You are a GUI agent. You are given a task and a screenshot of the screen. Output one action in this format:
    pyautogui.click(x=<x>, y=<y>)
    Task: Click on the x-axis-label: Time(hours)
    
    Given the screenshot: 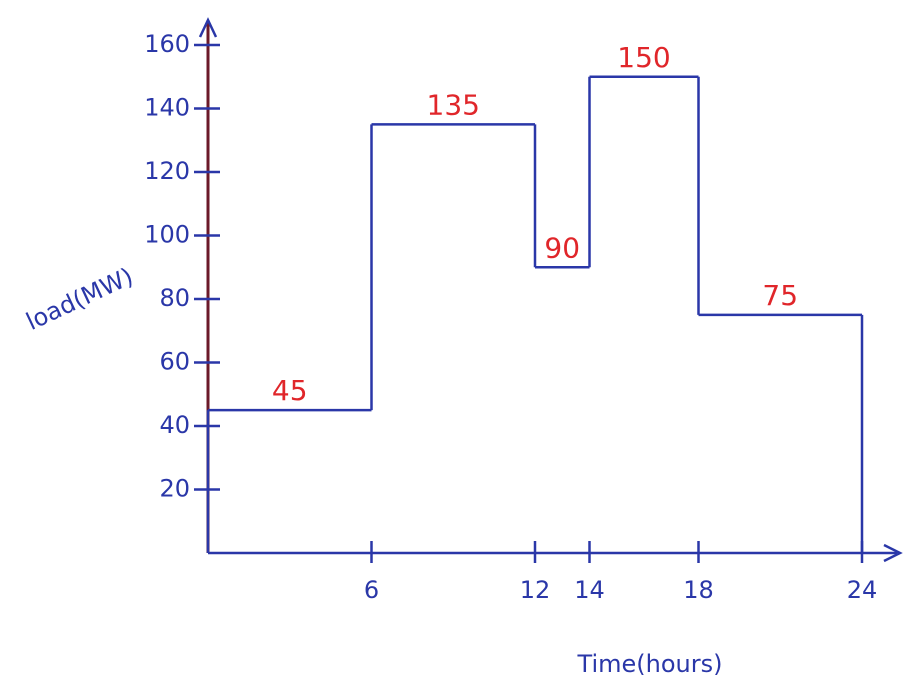 What is the action you would take?
    pyautogui.click(x=650, y=664)
    